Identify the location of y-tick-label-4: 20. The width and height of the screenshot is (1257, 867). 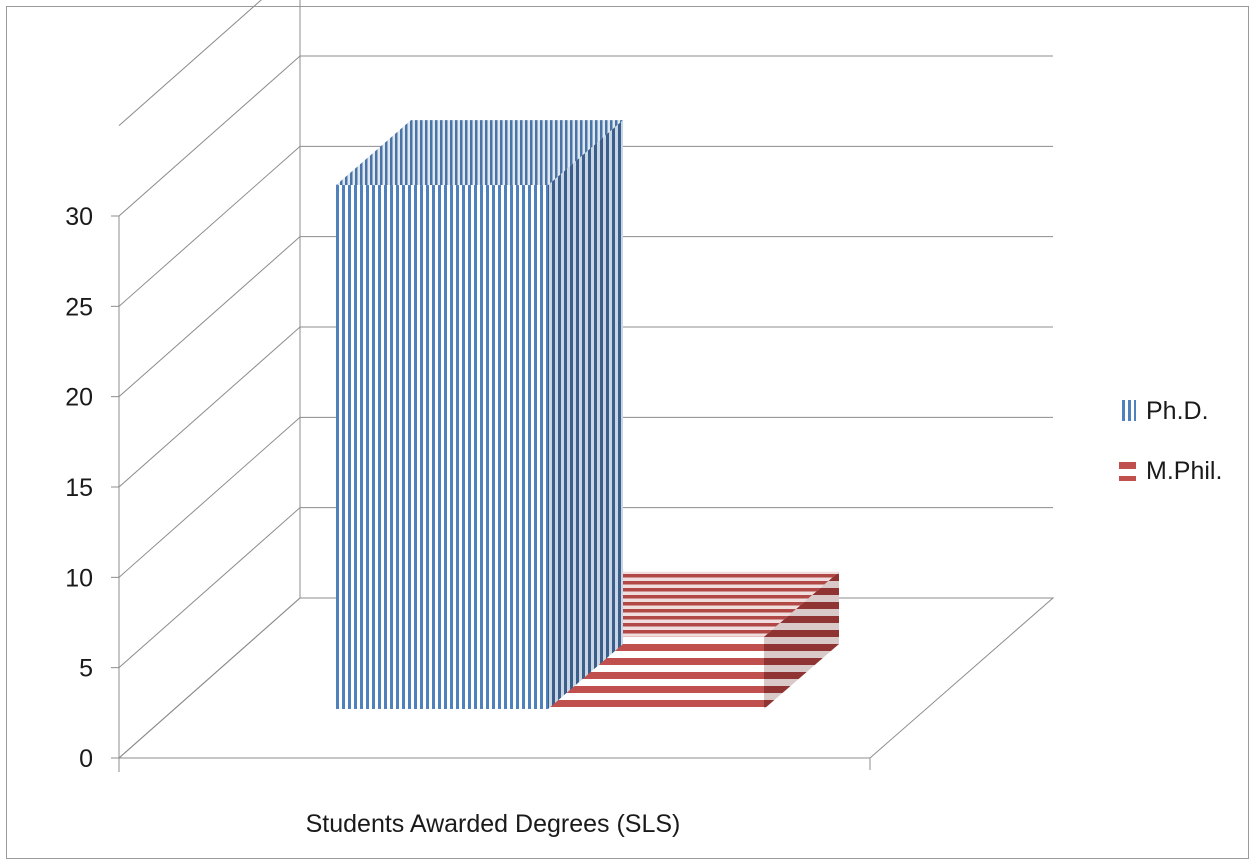
(79, 398).